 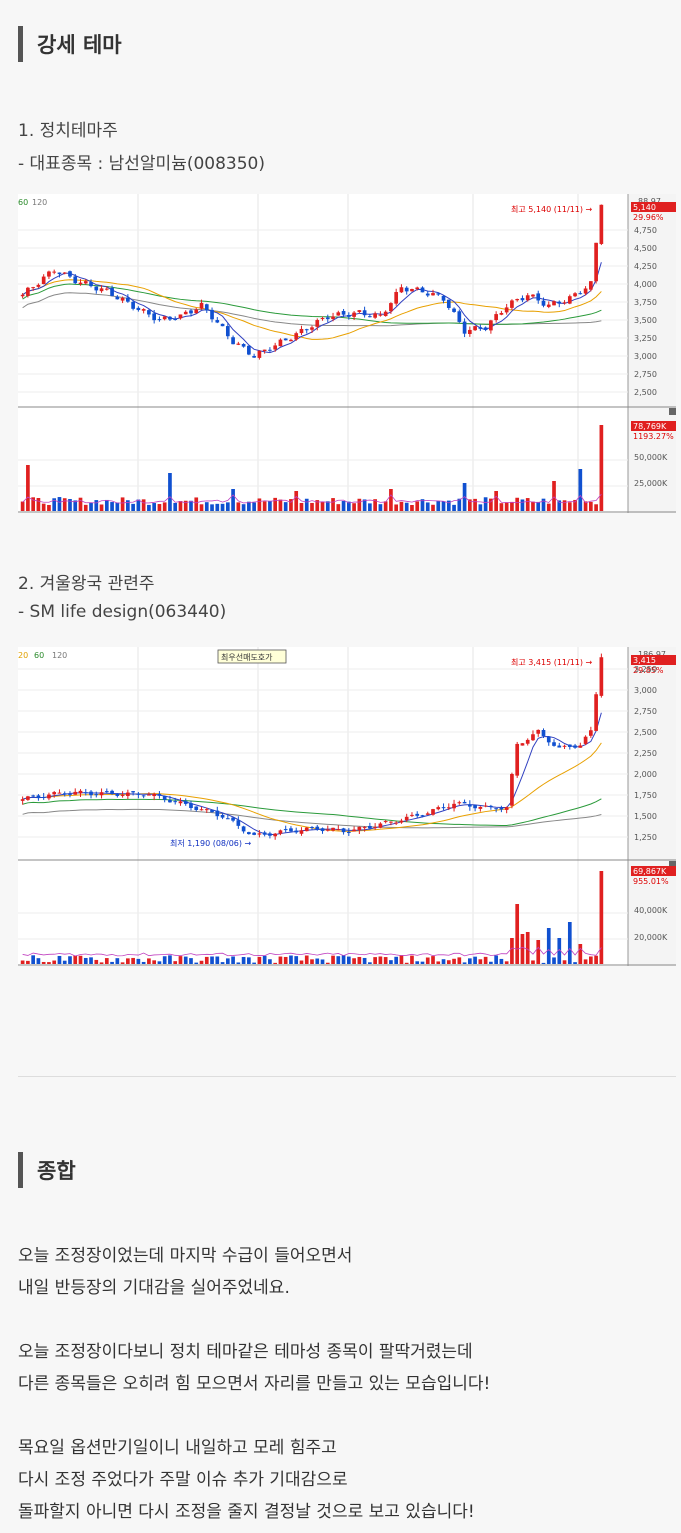 What do you see at coordinates (68, 131) in the screenshot?
I see `theme1-title: 1. 정치테마주` at bounding box center [68, 131].